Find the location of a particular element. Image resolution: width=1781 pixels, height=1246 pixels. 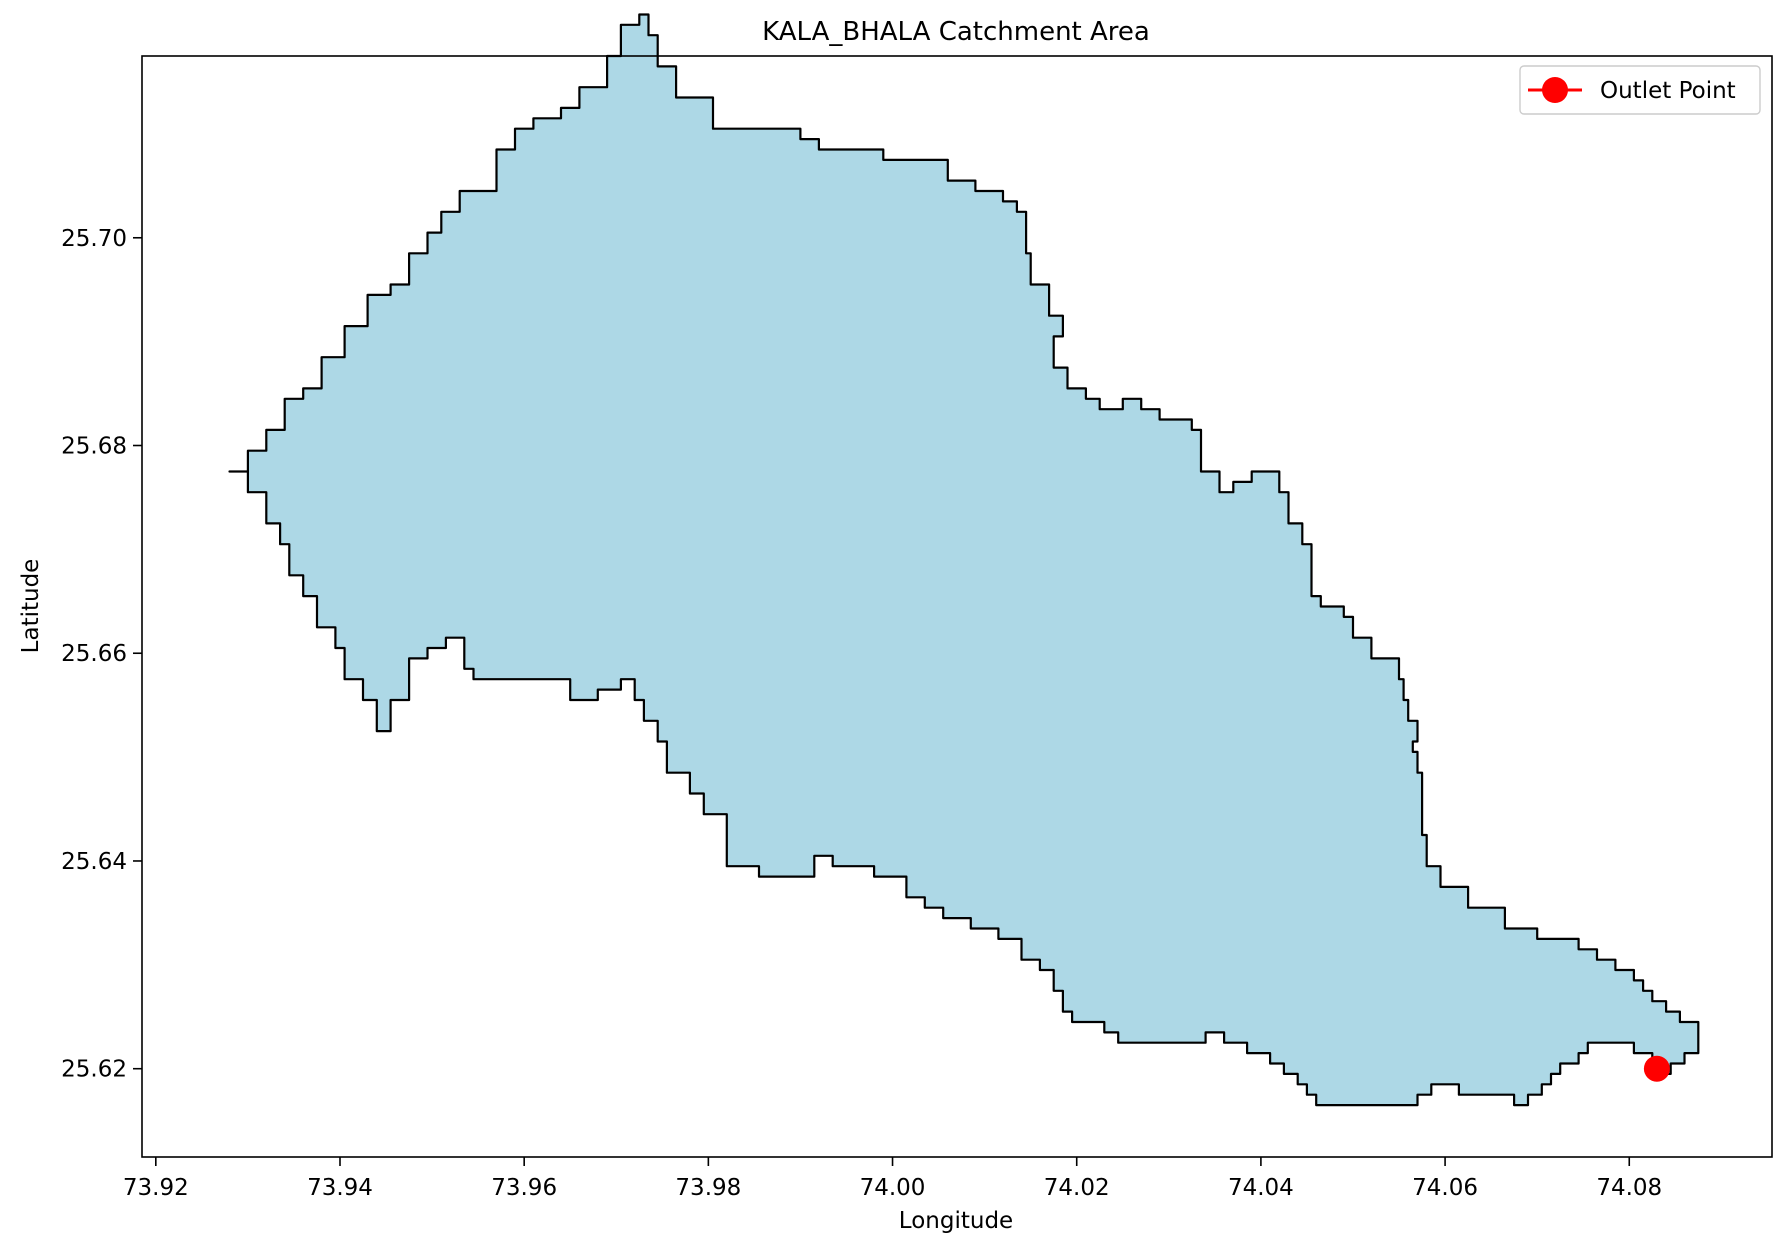

y-tick-label: 25.64 is located at coordinates (94, 862).